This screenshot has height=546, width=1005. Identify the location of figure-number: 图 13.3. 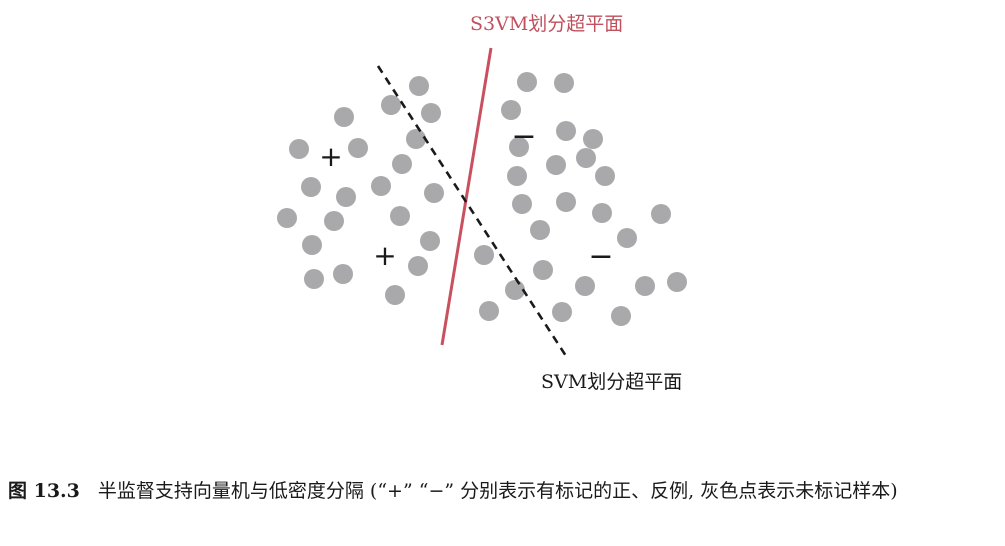
(44, 491).